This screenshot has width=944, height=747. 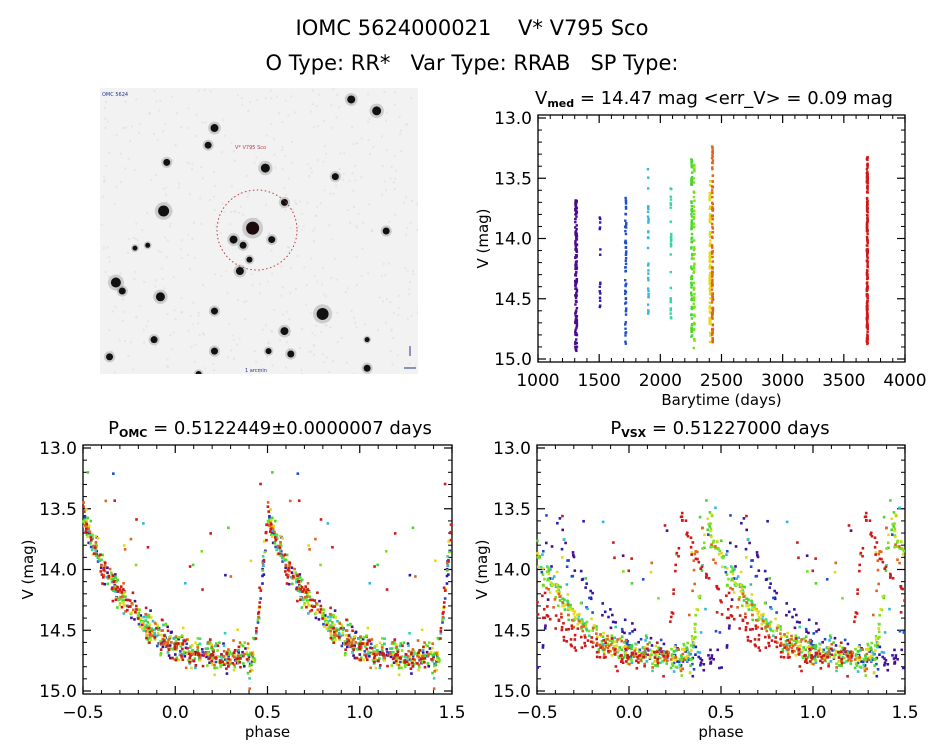 I want to click on x-tick-label: 0.0, so click(x=628, y=713).